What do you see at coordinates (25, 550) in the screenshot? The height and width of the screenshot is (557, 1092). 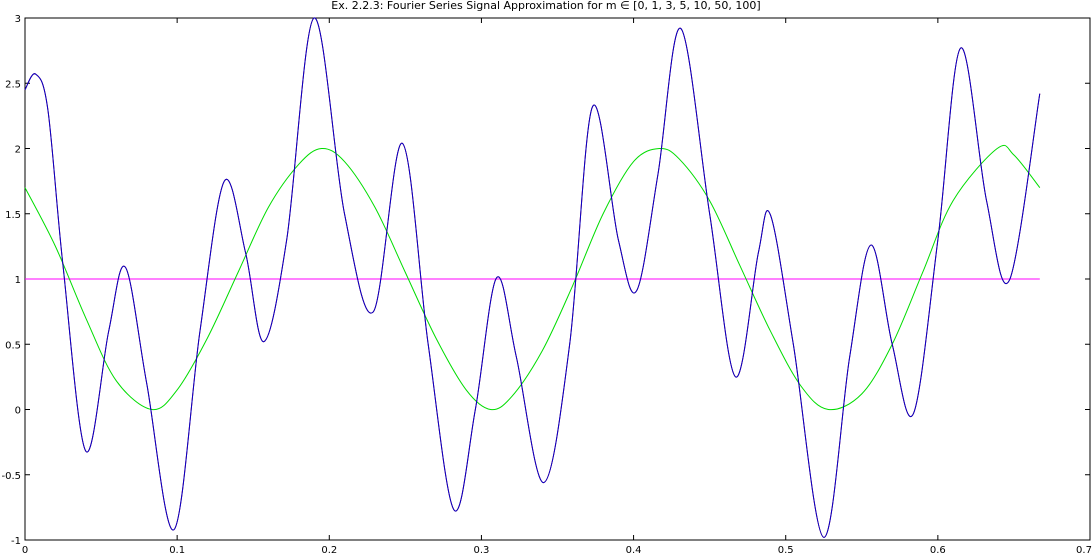 I see `x-tick-label: 0` at bounding box center [25, 550].